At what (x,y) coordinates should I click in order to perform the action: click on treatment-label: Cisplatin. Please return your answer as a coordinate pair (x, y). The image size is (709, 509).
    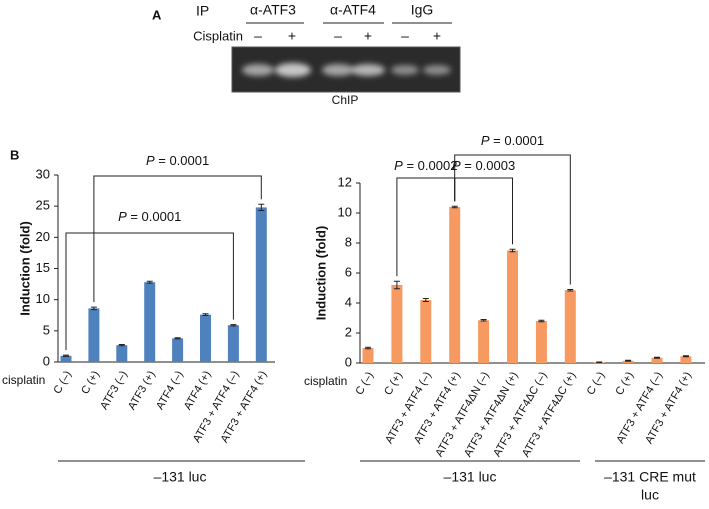
    Looking at the image, I should click on (218, 35).